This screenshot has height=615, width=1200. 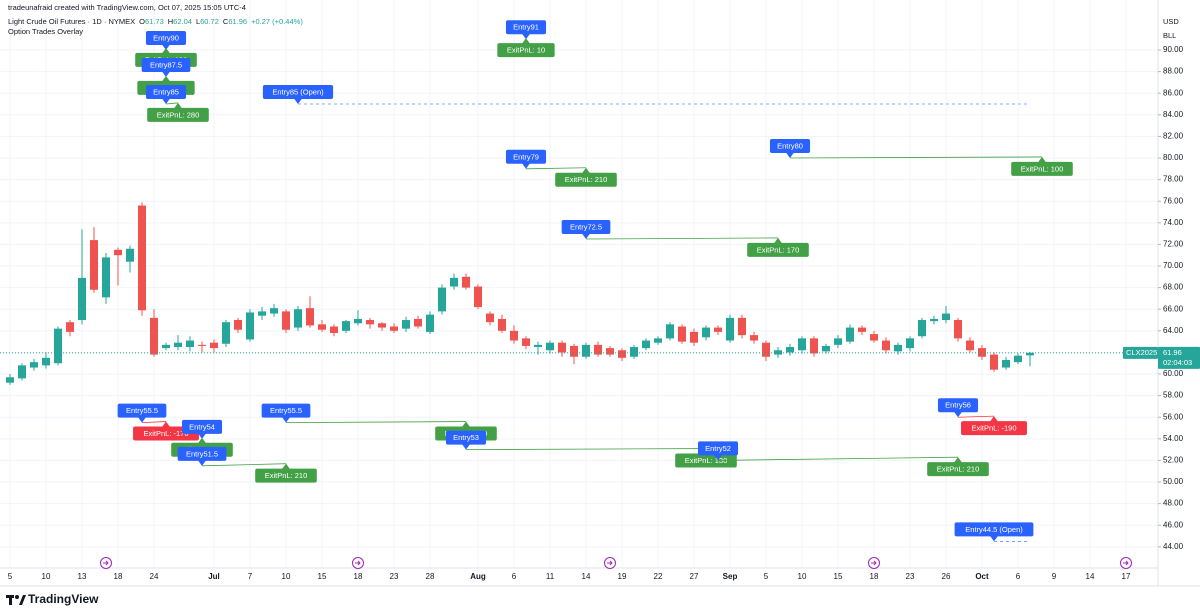 What do you see at coordinates (16, 600) in the screenshot?
I see `logo-mark` at bounding box center [16, 600].